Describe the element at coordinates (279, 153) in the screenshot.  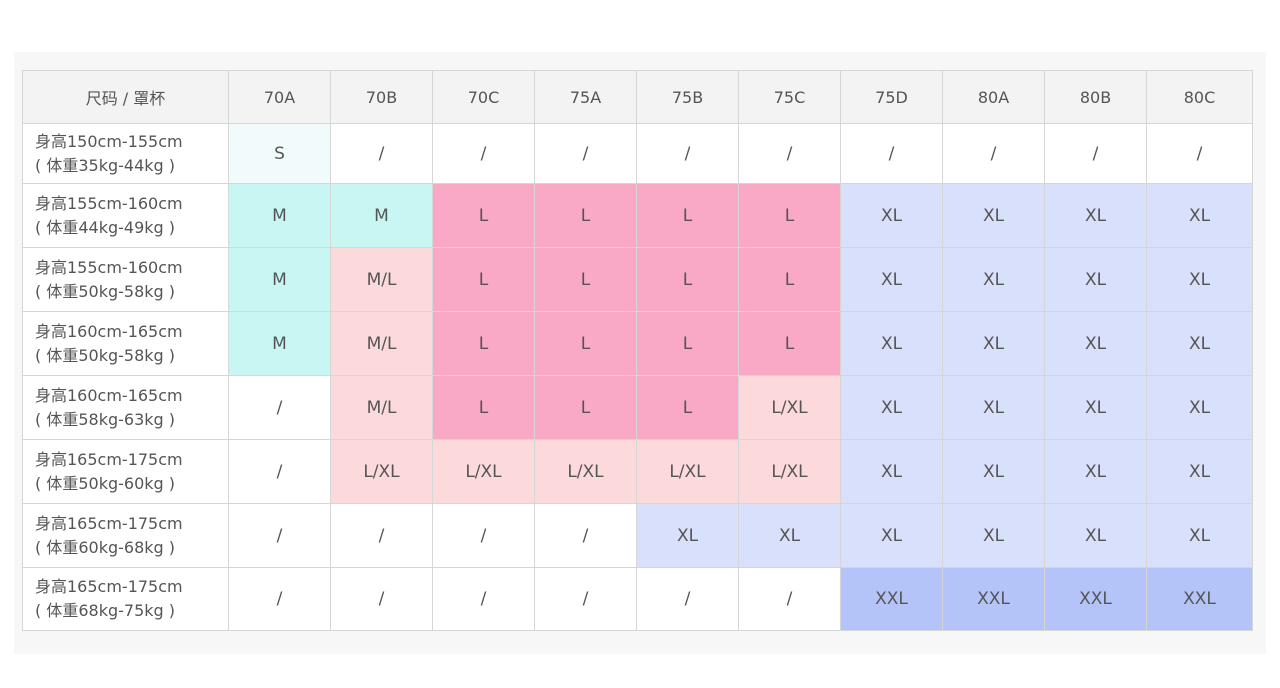
I see `size-cell: S` at that location.